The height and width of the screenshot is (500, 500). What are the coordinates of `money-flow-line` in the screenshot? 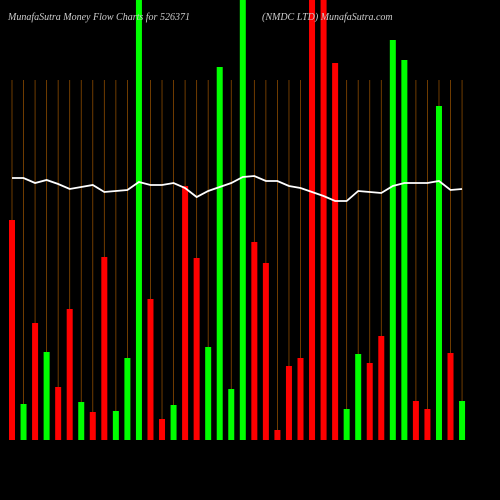 It's located at (237, 188).